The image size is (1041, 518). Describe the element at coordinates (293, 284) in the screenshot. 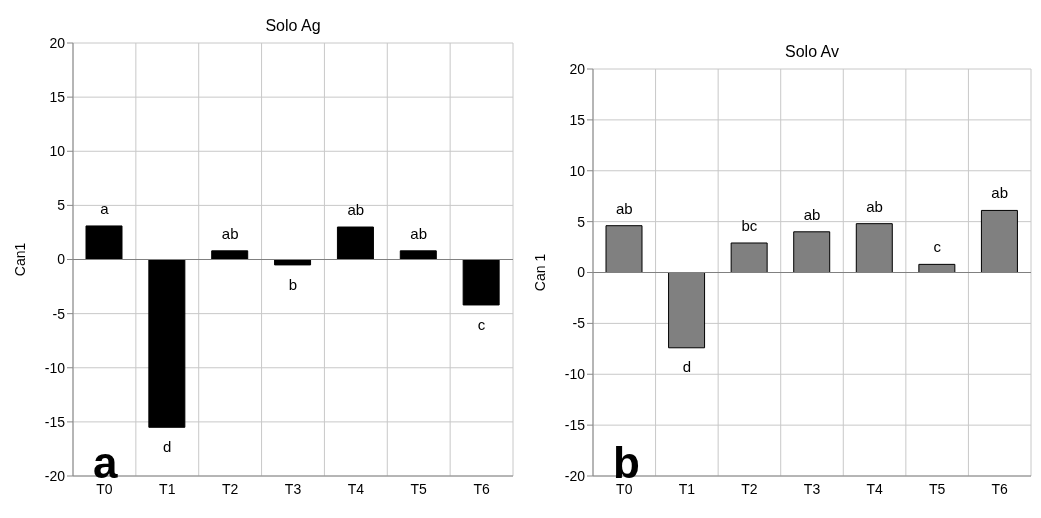

I see `annotation: b` at that location.